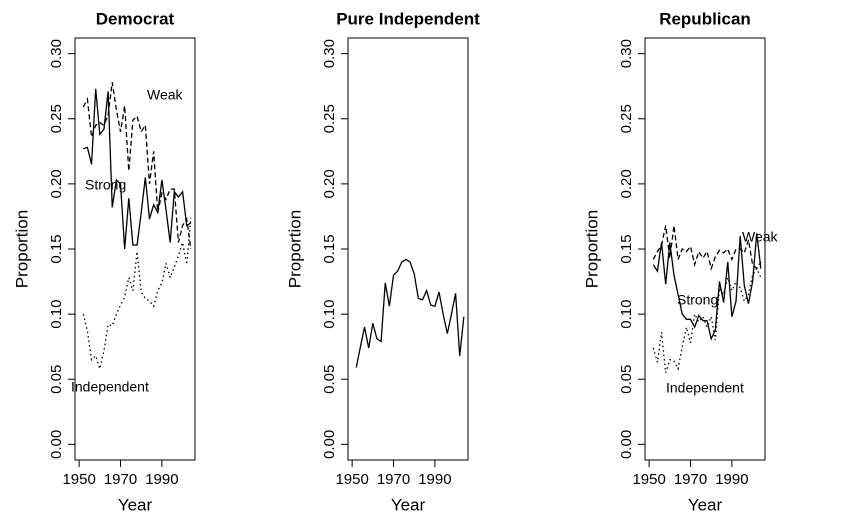 The width and height of the screenshot is (856, 527). Describe the element at coordinates (135, 18) in the screenshot. I see `panel-title: Democrat` at that location.